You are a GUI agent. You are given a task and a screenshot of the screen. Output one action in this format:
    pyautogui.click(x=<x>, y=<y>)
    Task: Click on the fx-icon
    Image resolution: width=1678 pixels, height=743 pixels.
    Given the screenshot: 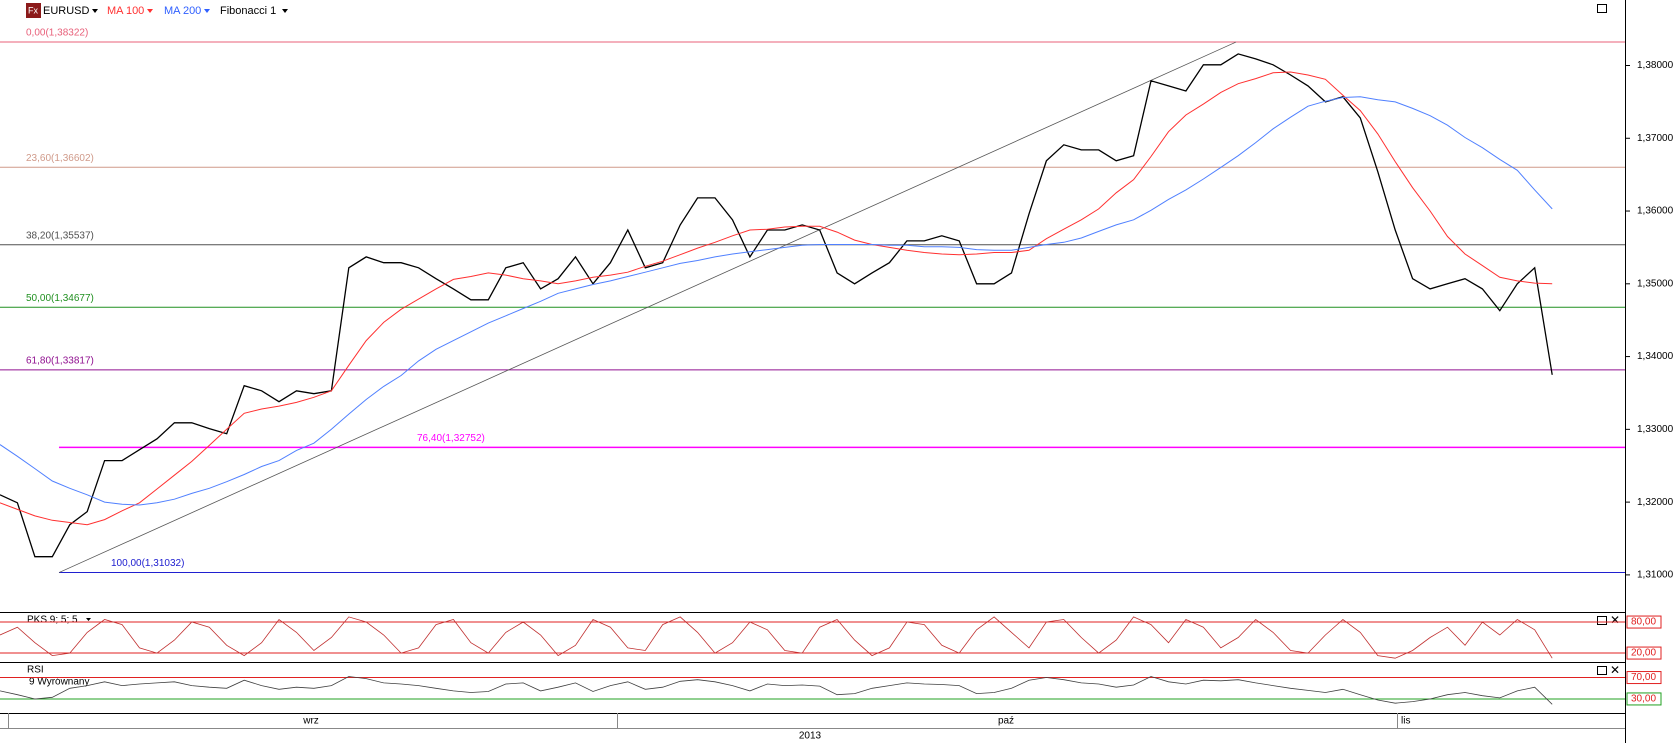 What is the action you would take?
    pyautogui.click(x=33, y=10)
    